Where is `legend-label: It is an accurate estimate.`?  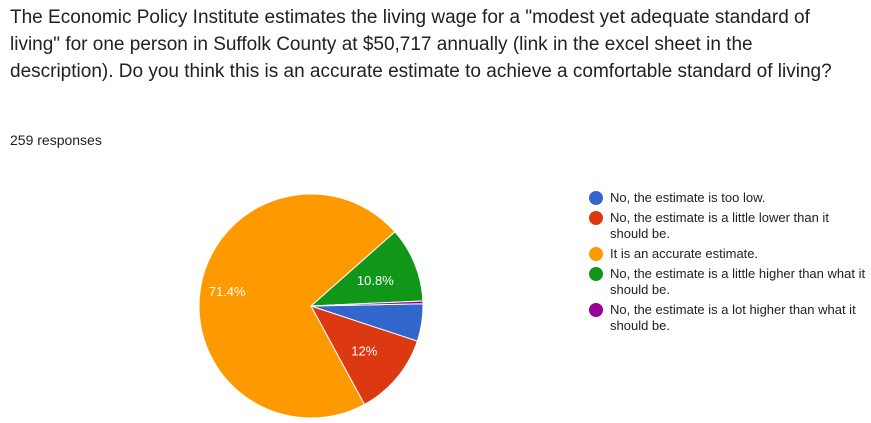 legend-label: It is an accurate estimate. is located at coordinates (684, 253).